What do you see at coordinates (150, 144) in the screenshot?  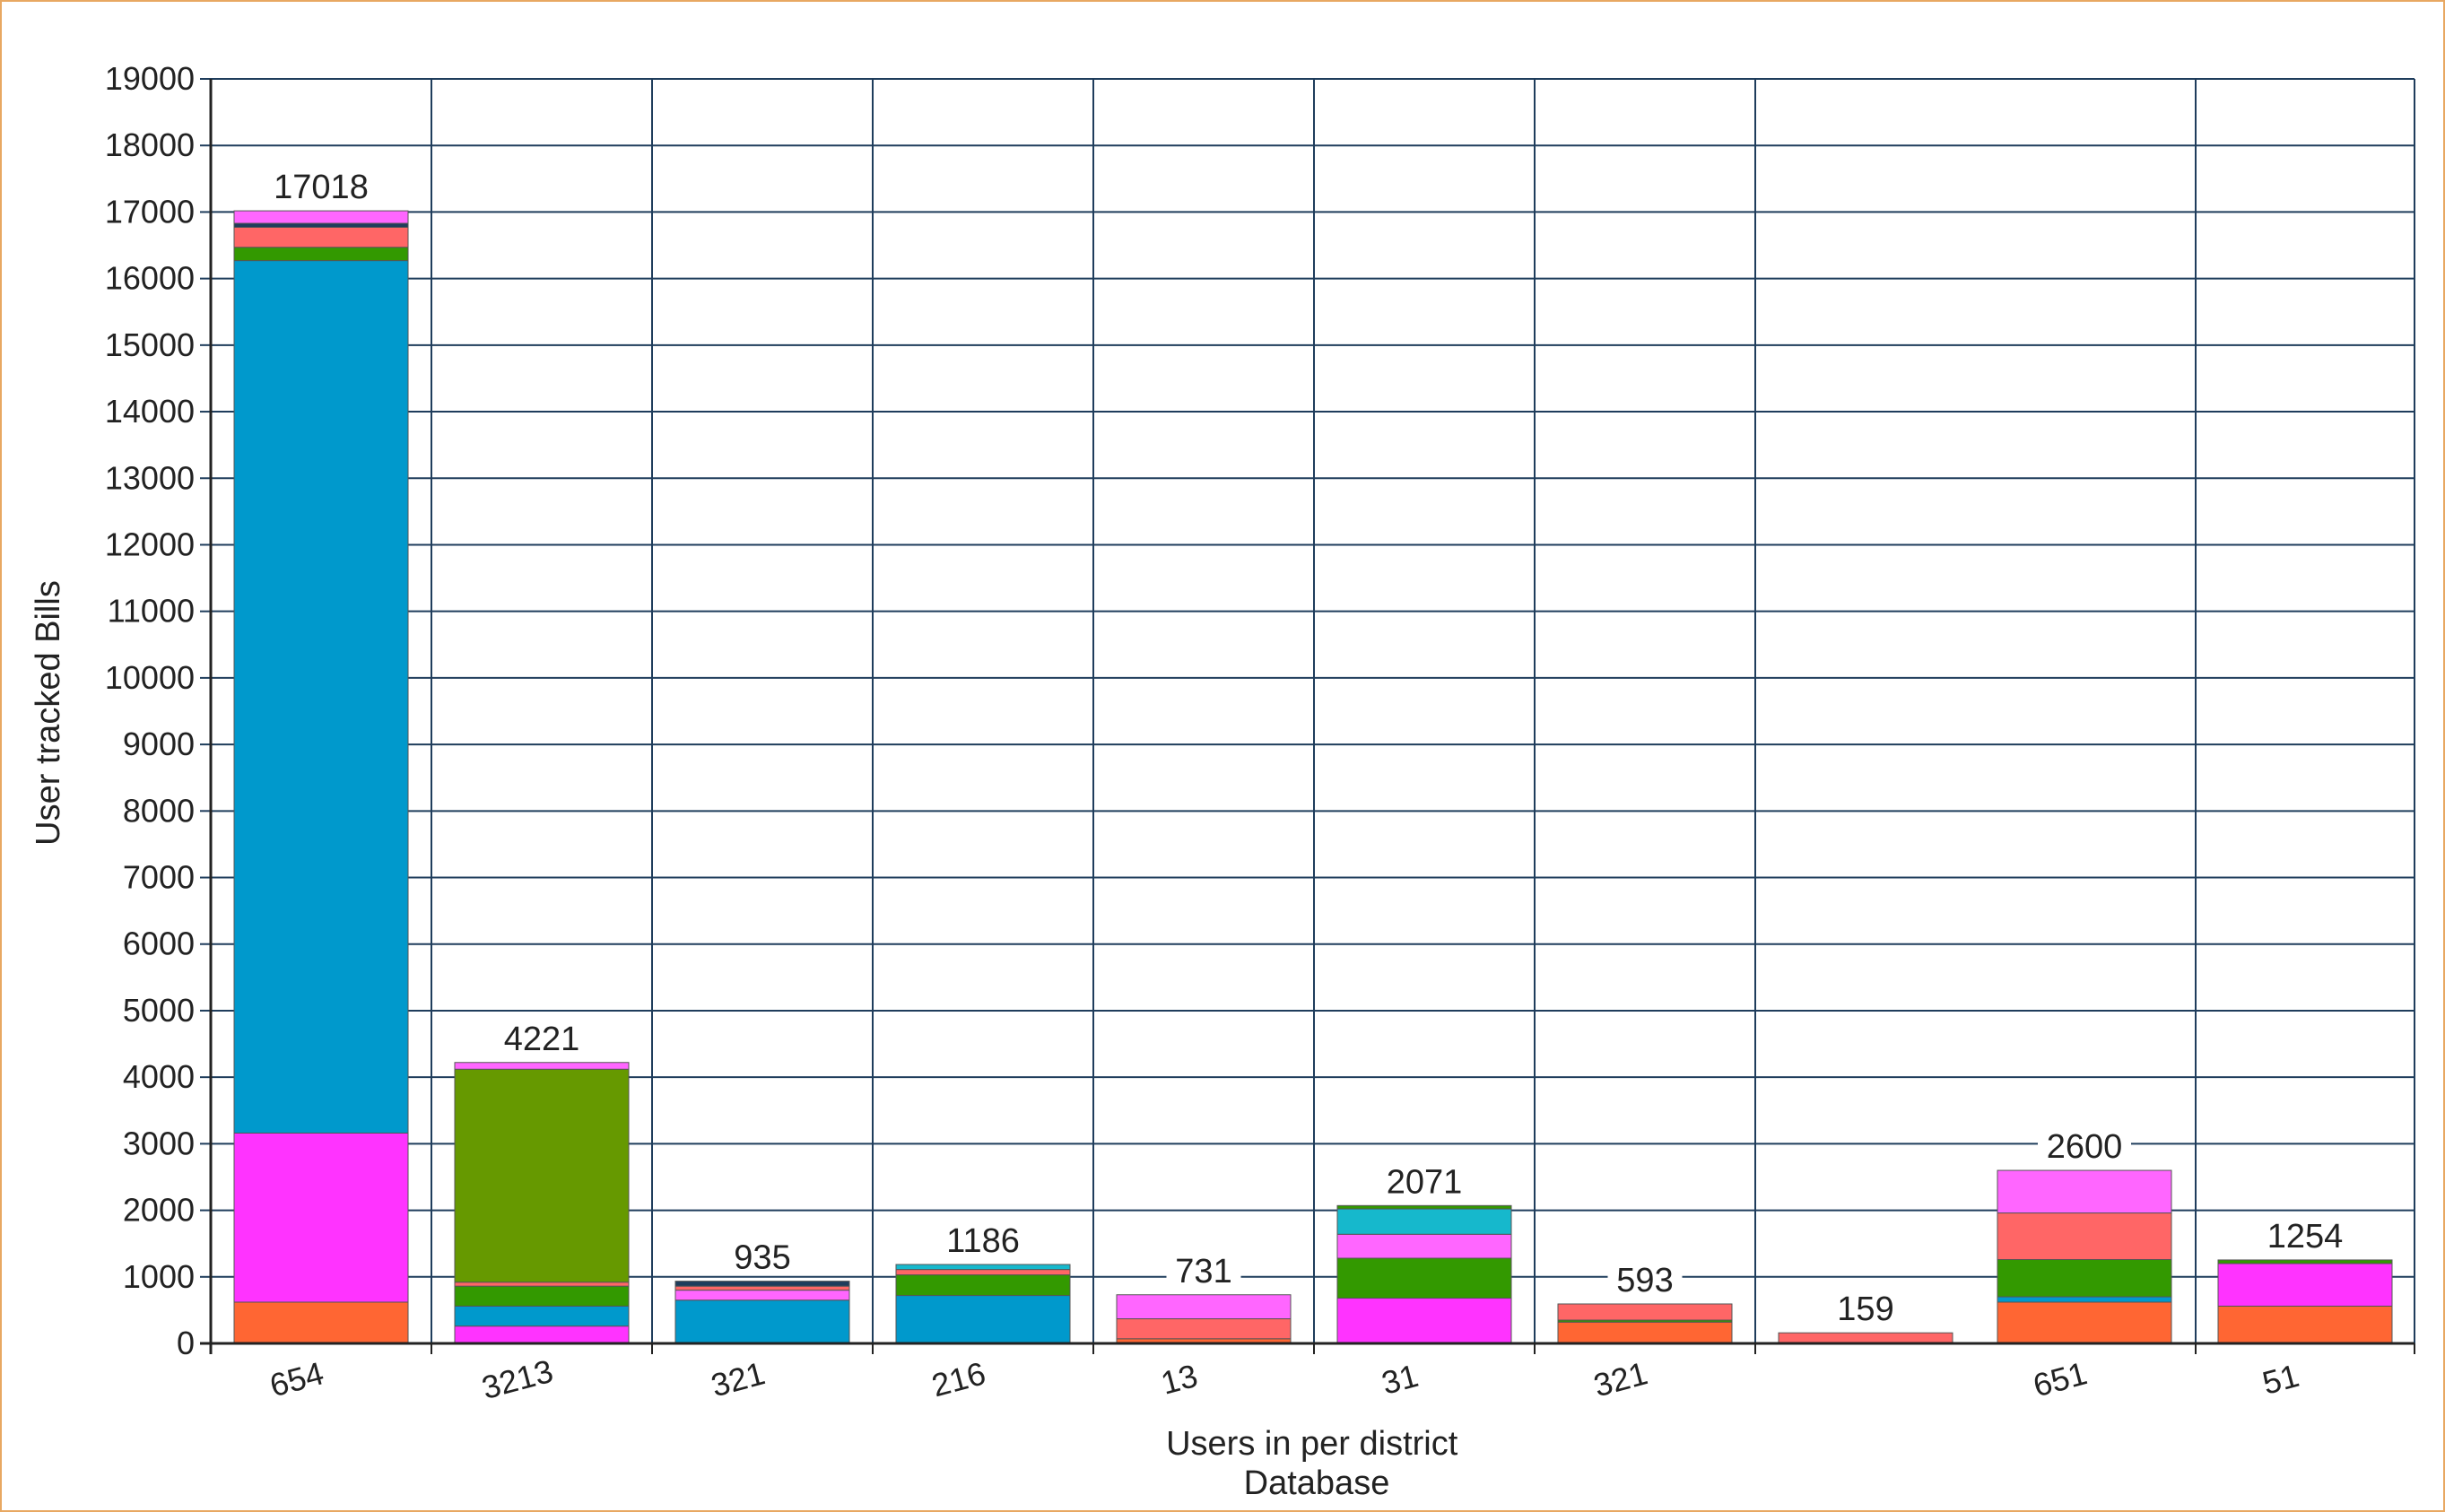 I see `y-tick-label: 18000` at bounding box center [150, 144].